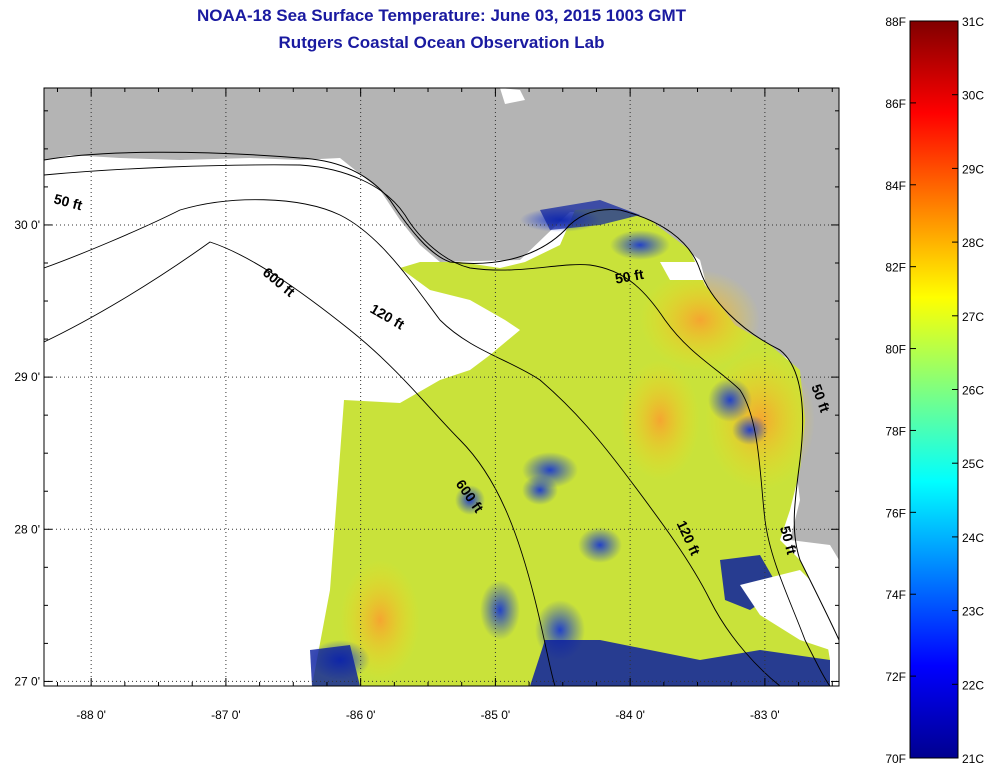 This screenshot has width=992, height=770. Describe the element at coordinates (226, 715) in the screenshot. I see `lon-tick-label: -87 0'` at that location.